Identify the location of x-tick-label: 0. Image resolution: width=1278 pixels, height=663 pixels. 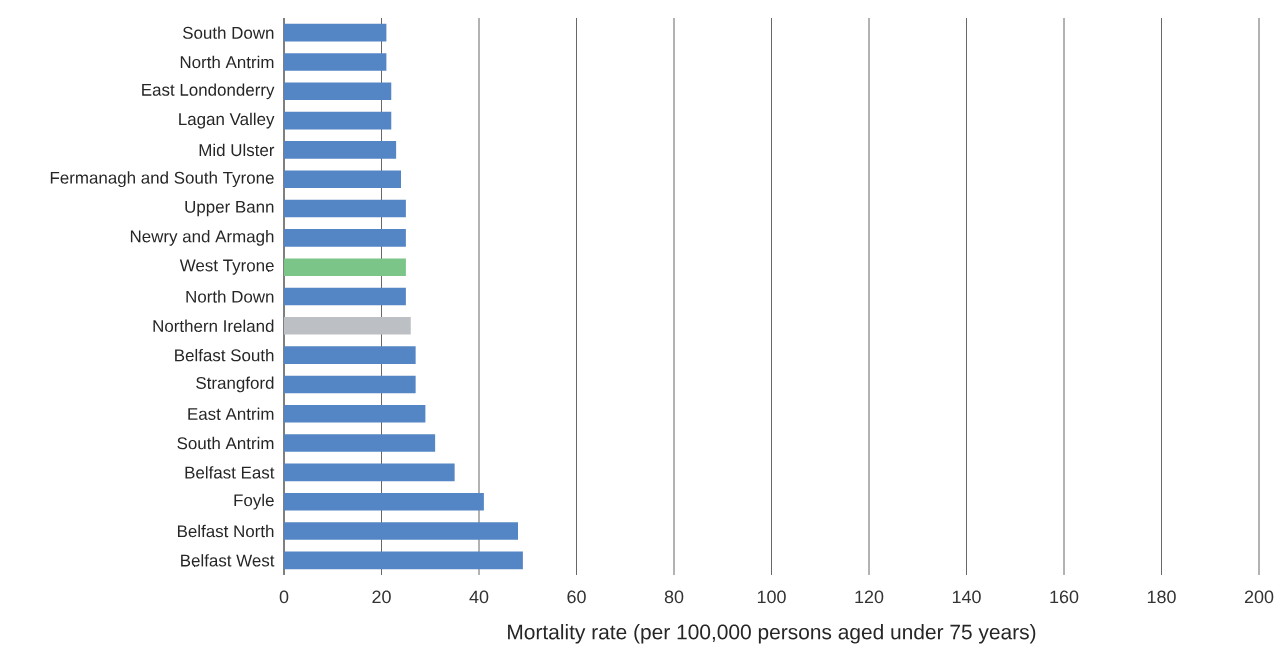
(284, 597).